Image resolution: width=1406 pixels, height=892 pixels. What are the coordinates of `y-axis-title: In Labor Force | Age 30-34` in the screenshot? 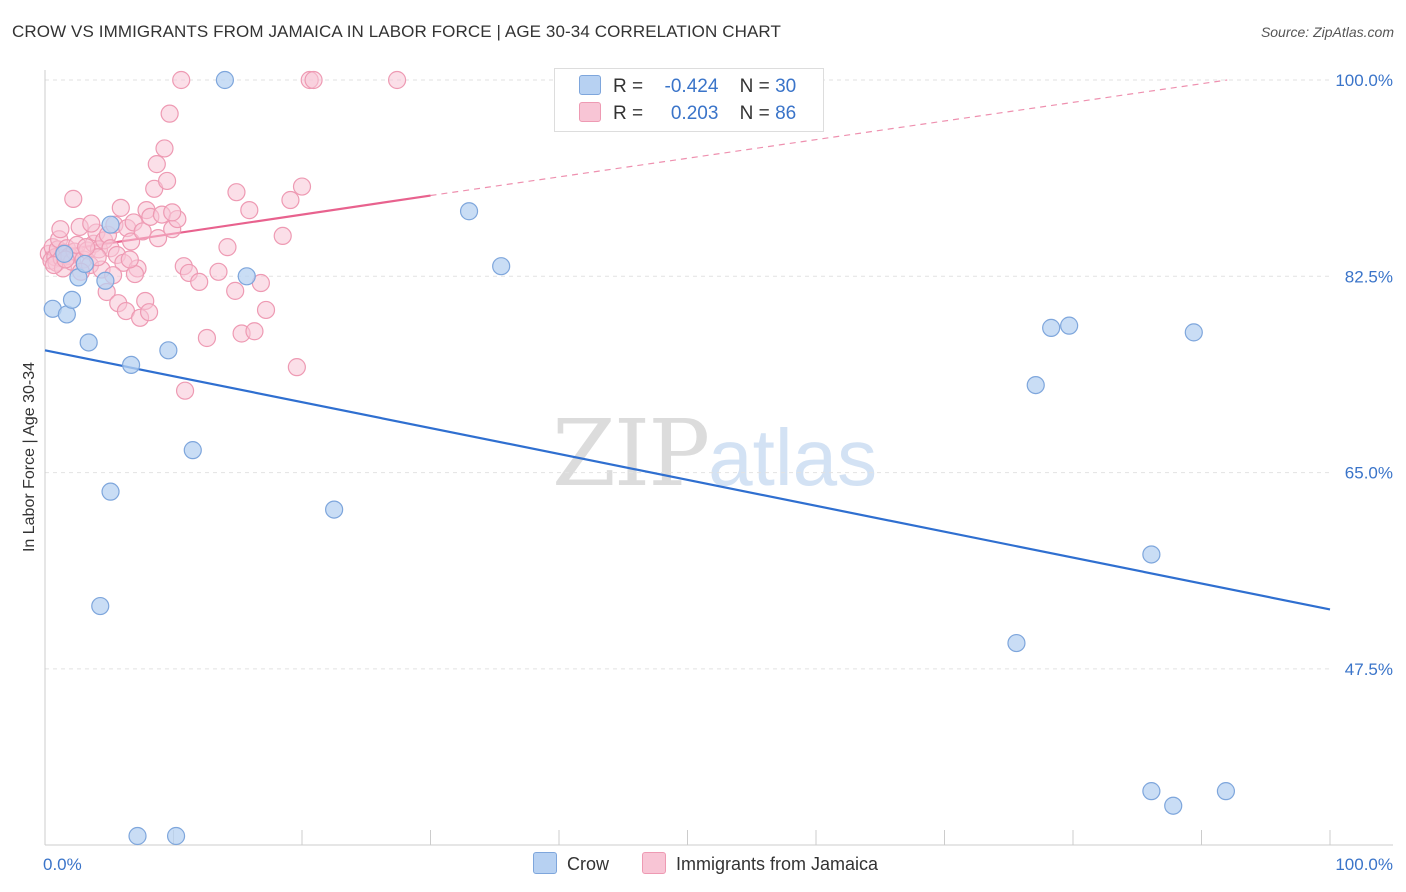 It's located at (29, 457).